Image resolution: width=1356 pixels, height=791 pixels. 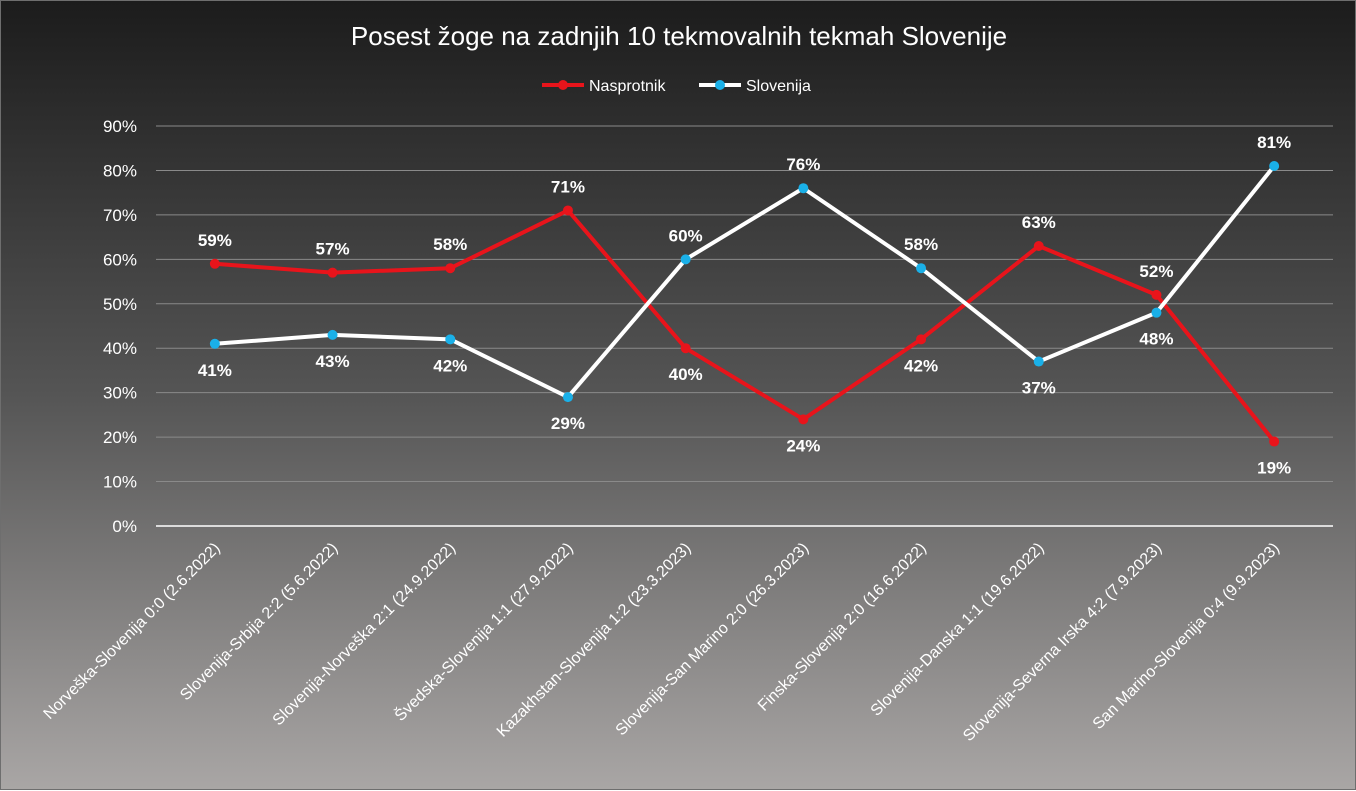 What do you see at coordinates (1186, 636) in the screenshot?
I see `x-tick-label: San Marino-Slovenija 0:4 (9.9.2023)` at bounding box center [1186, 636].